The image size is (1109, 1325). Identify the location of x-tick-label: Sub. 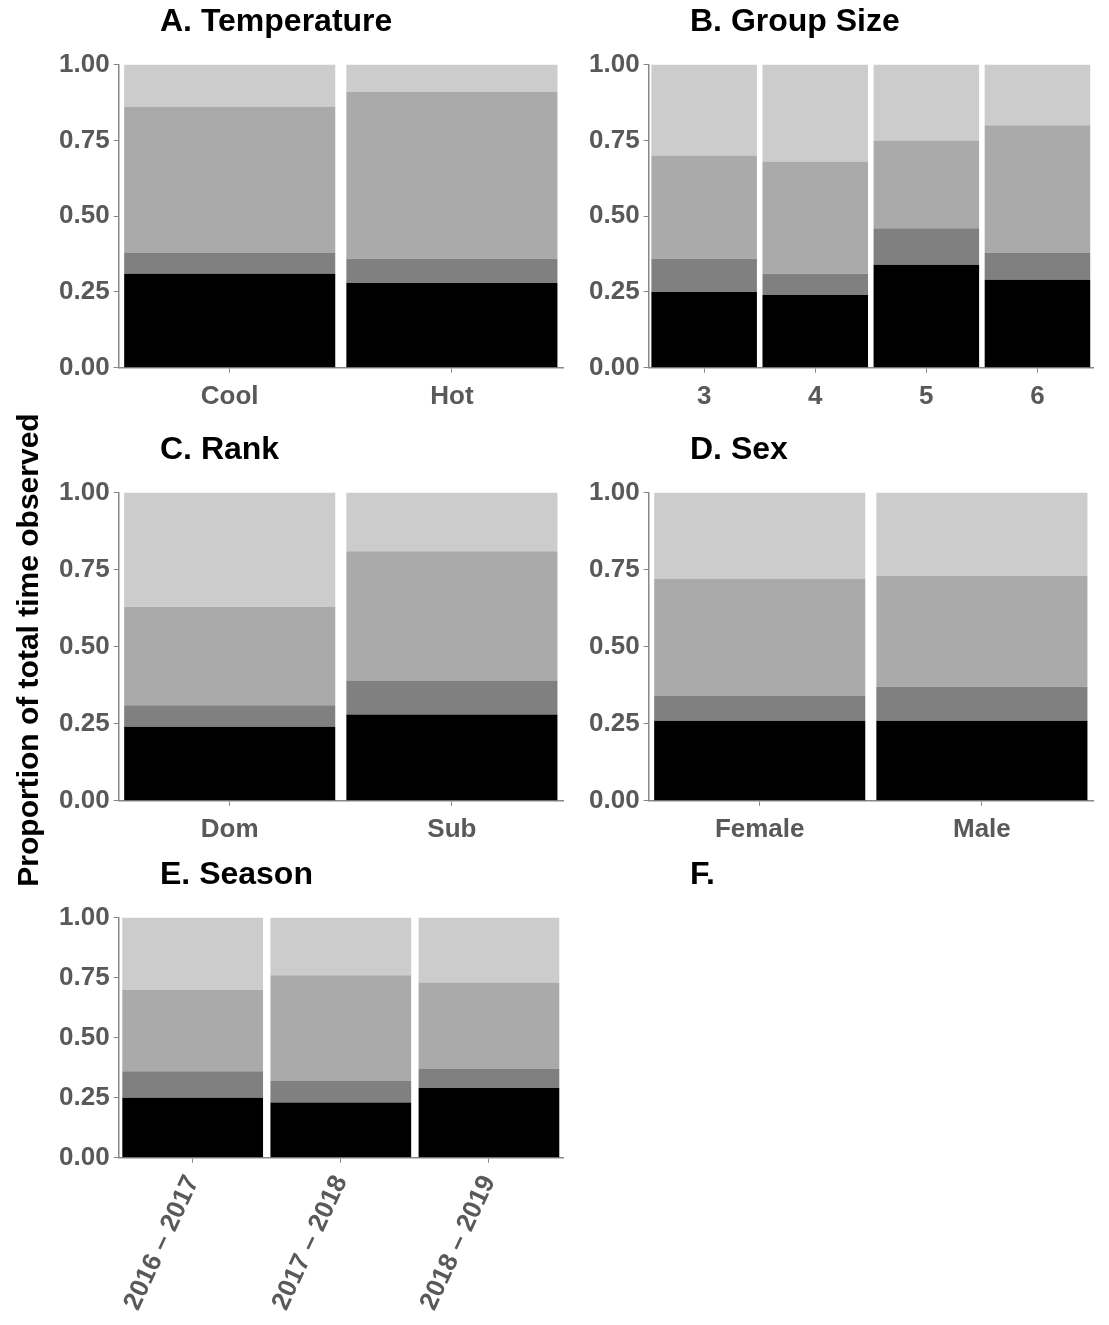
(452, 827).